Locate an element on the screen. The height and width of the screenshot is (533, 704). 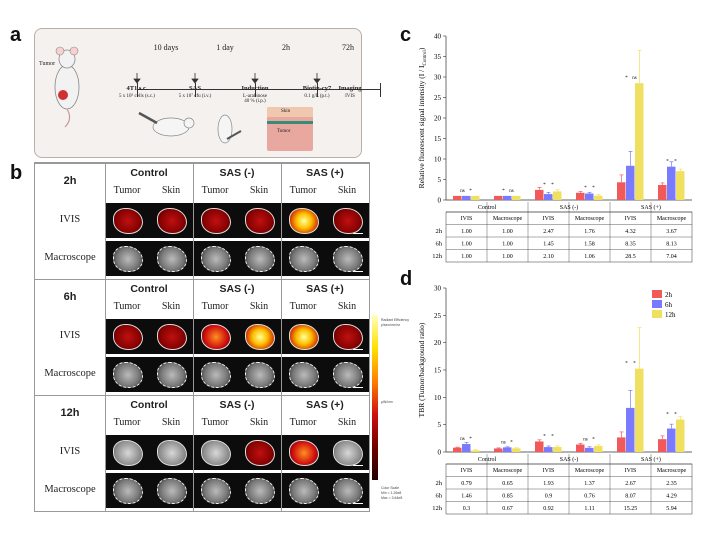
legend-label: 6h is located at coordinates (669, 305).